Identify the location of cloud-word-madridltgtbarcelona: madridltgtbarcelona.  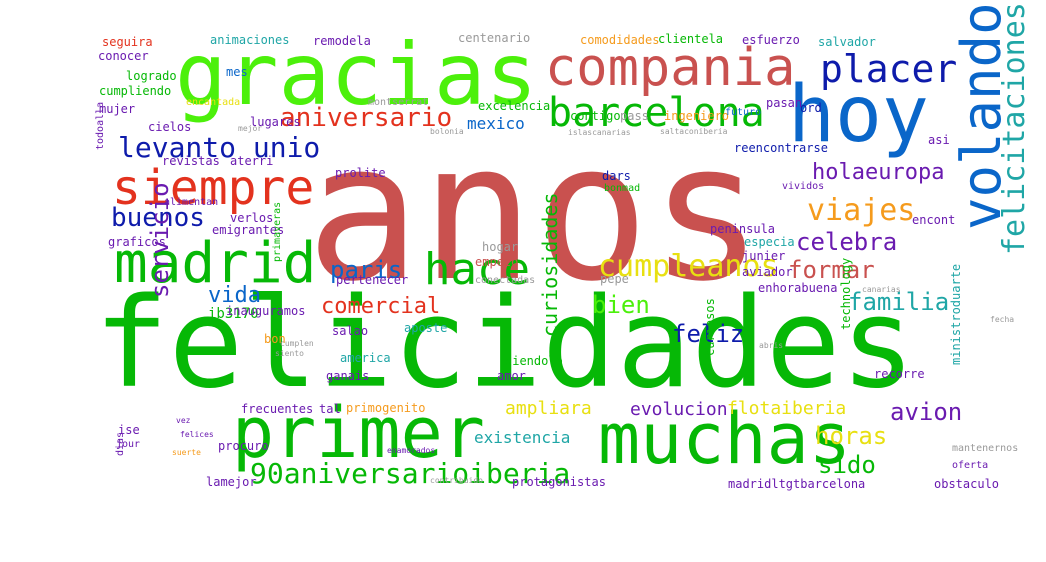
(797, 484).